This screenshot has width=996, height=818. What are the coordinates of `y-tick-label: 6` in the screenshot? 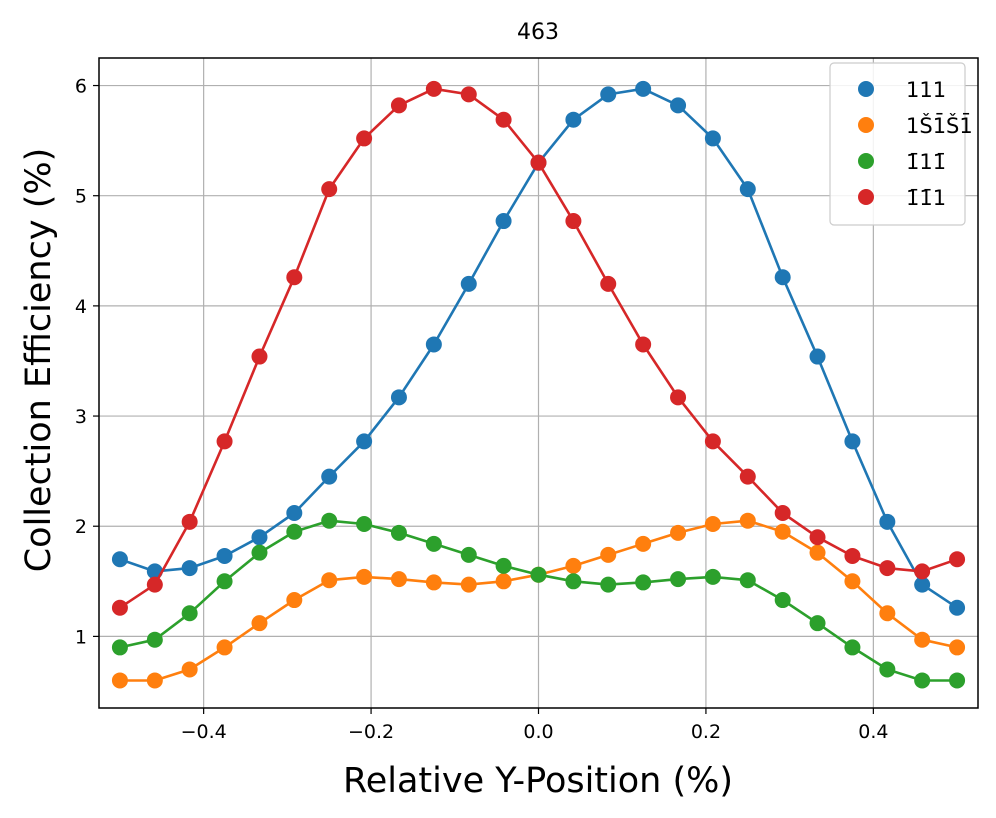 It's located at (81, 87).